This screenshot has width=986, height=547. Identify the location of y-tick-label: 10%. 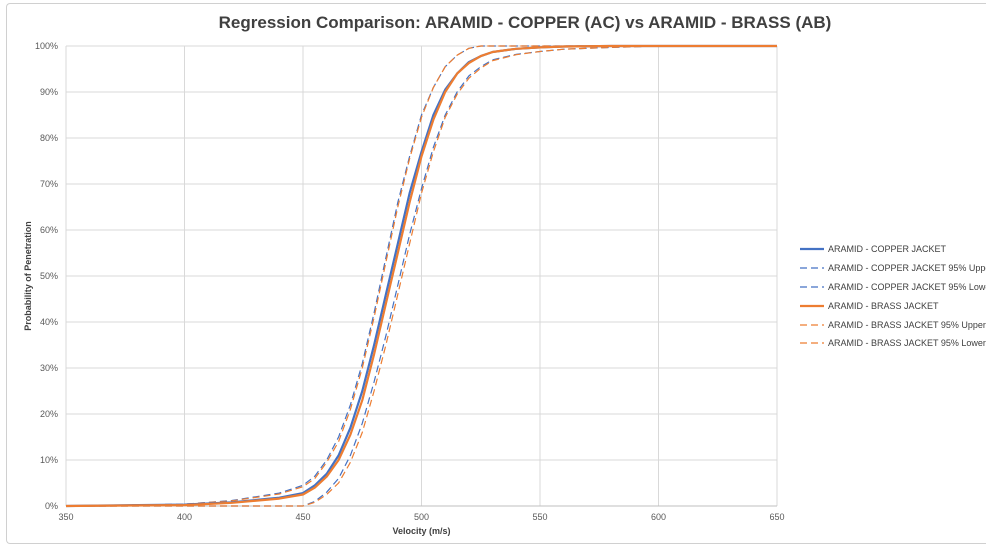
(49, 460).